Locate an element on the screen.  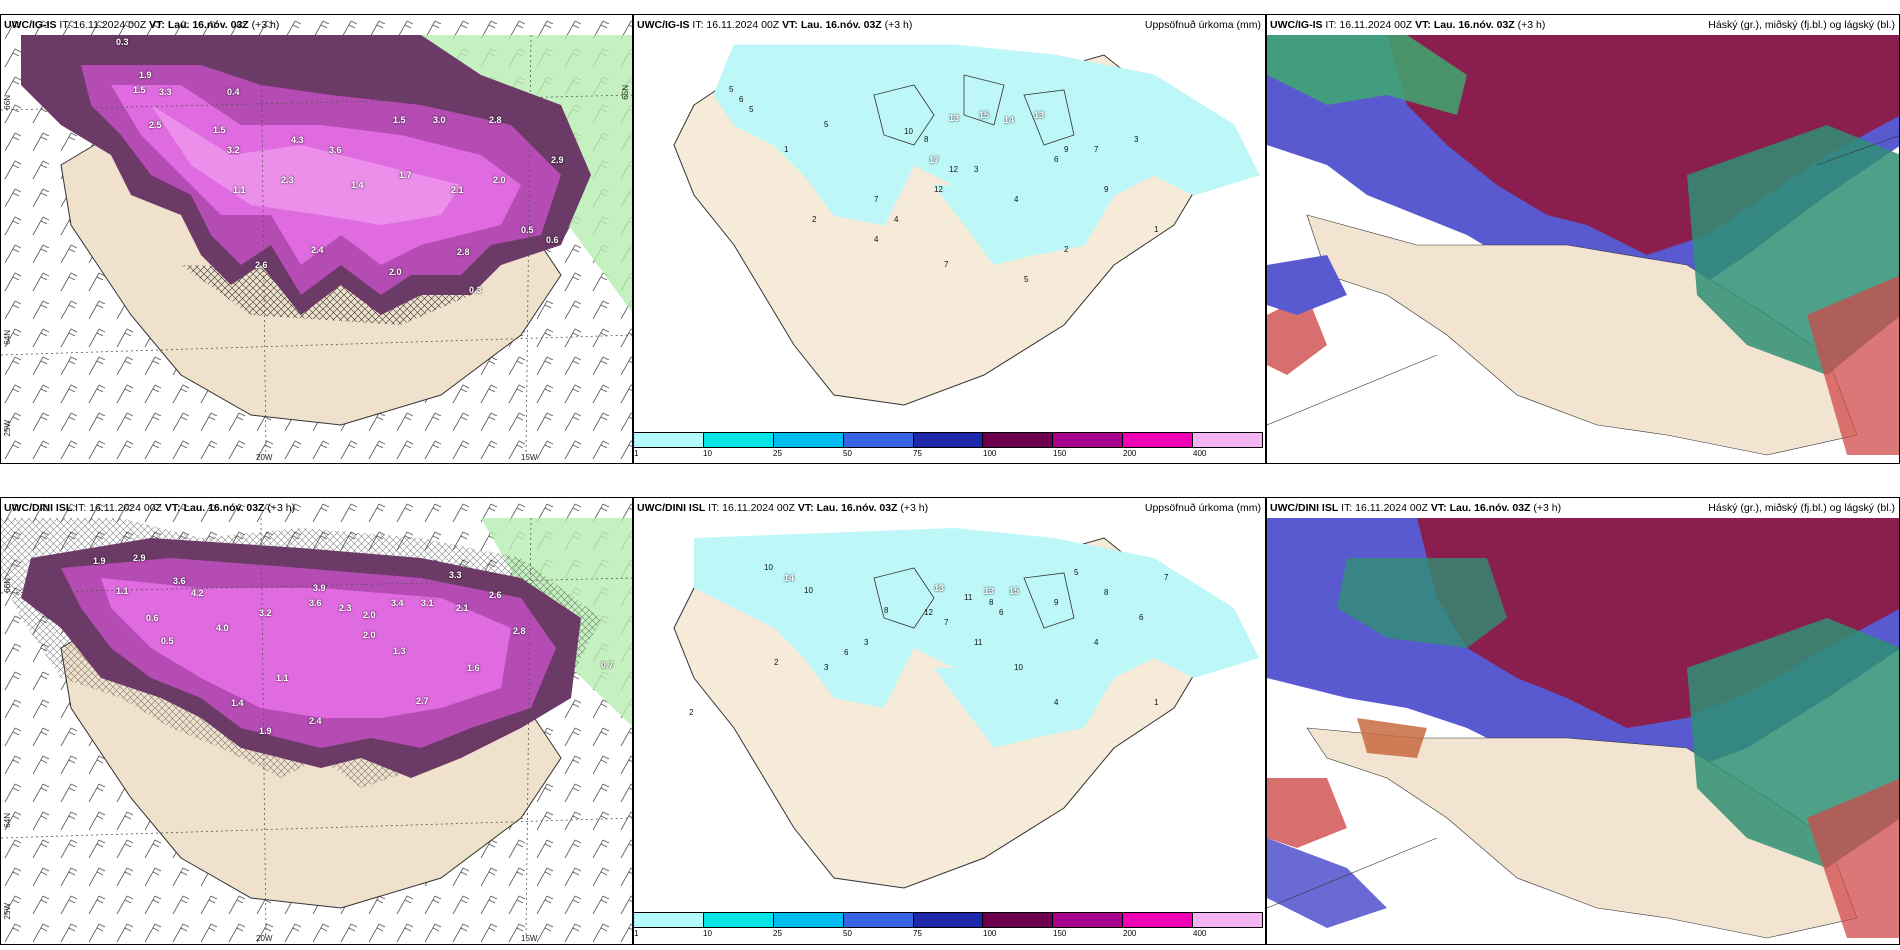
precip-label: 14 is located at coordinates (789, 578).